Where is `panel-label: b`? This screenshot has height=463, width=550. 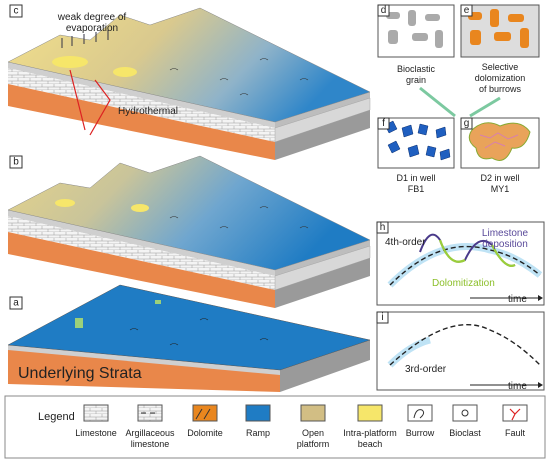
panel-label: b is located at coordinates (16, 162).